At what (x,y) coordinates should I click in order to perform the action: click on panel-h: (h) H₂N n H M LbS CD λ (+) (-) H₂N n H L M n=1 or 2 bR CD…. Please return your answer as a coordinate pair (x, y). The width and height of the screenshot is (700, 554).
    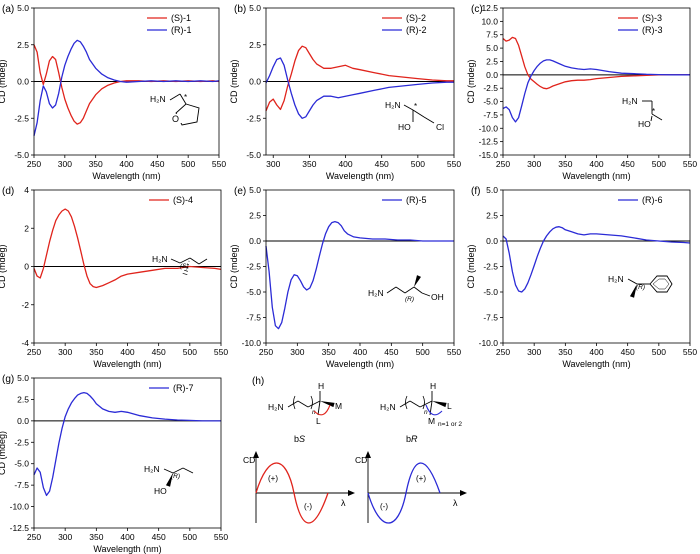
    Looking at the image, I should click on (355, 450).